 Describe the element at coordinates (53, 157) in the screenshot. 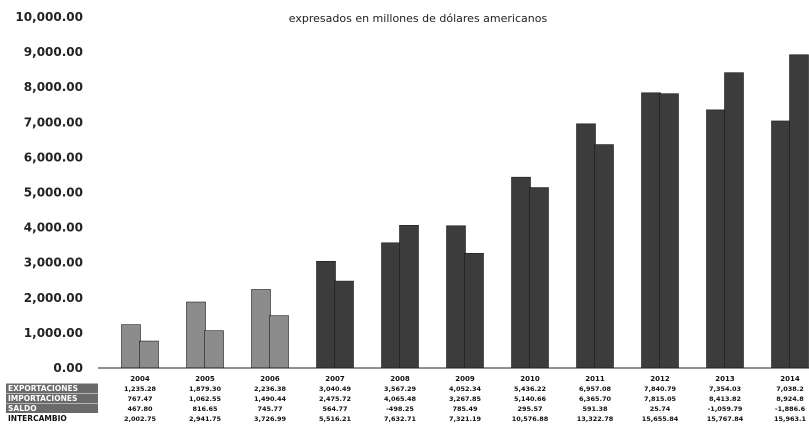

I see `y-tick-label: 6,000.00` at that location.